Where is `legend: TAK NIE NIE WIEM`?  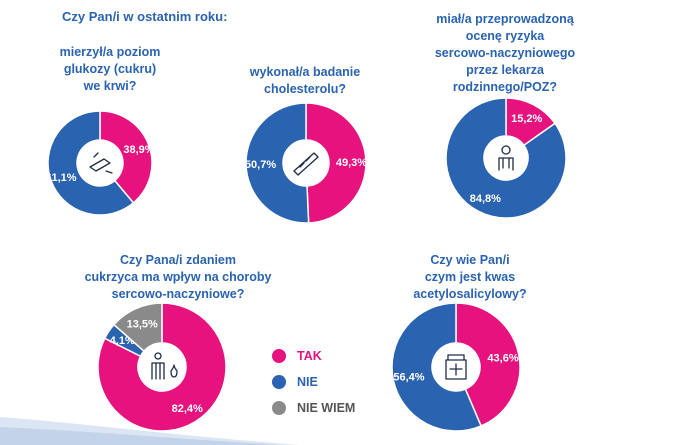
legend: TAK NIE NIE WIEM is located at coordinates (313, 382).